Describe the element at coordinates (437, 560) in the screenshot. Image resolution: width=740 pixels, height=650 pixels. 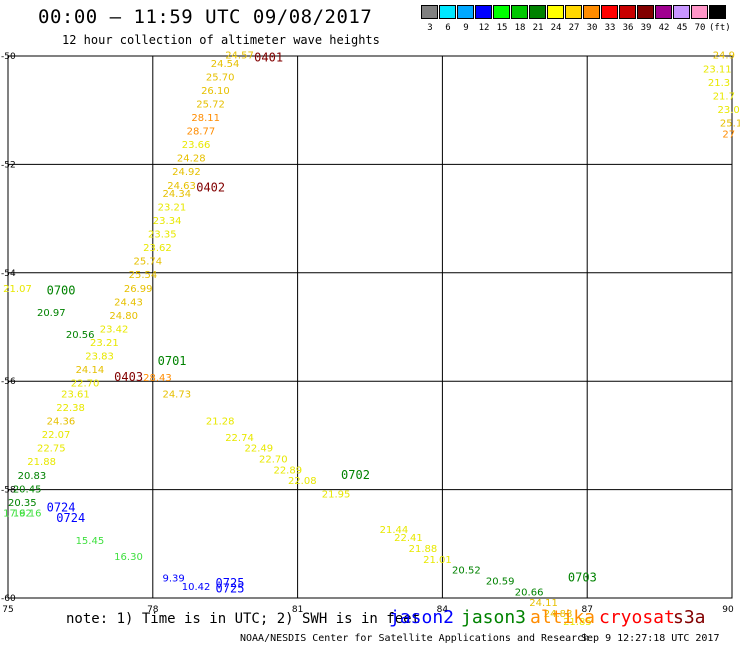
I see `wave-height-value: 21.01` at that location.